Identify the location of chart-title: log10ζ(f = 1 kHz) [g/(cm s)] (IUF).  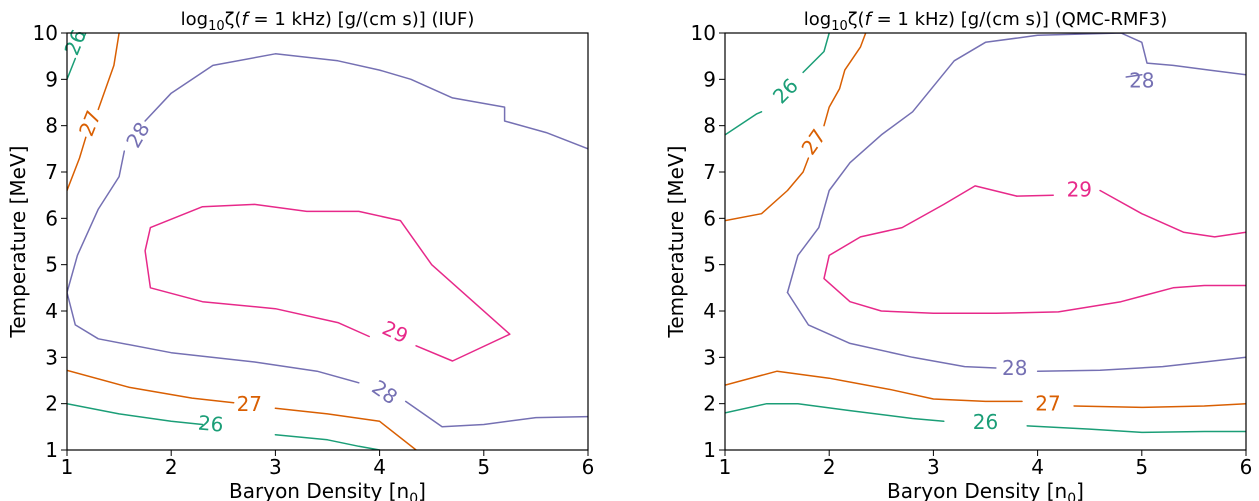
(328, 21).